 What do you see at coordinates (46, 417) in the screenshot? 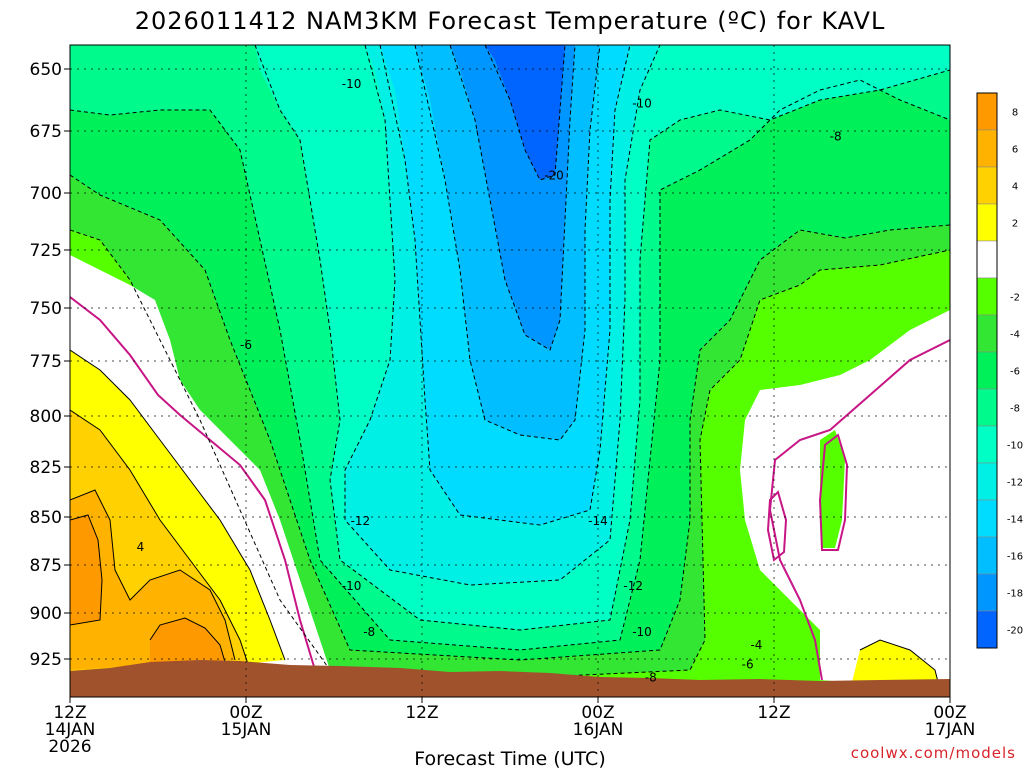
I see `y-tick-label: 800` at bounding box center [46, 417].